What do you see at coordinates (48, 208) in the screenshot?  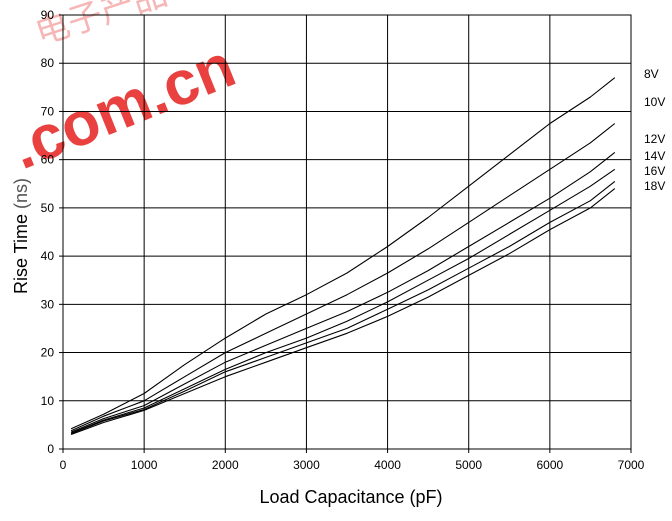 I see `y-tick-label: 50` at bounding box center [48, 208].